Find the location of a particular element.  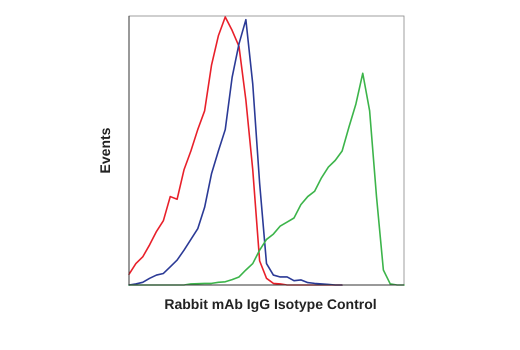

x-axis-title: Rabbit mAb IgG Isotype Control is located at coordinates (270, 304).